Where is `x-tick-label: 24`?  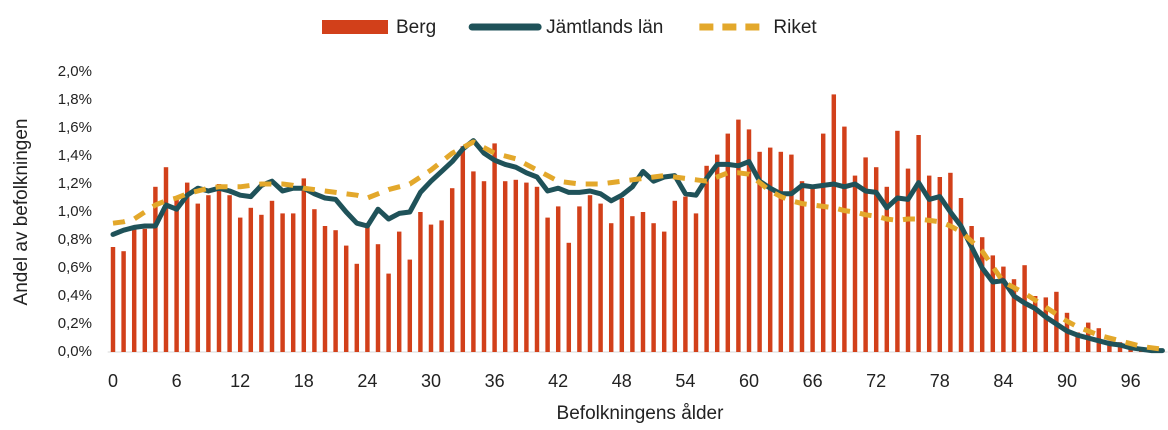 x-tick-label: 24 is located at coordinates (367, 381).